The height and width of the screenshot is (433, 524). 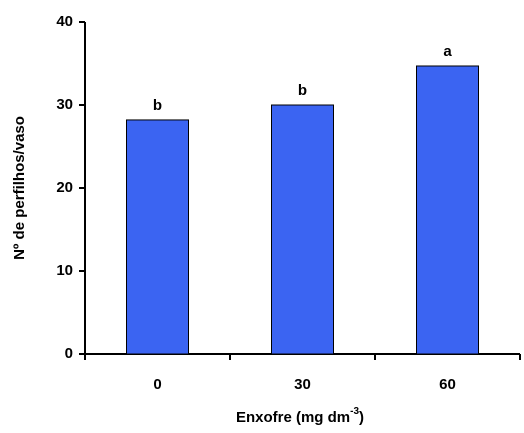 I want to click on y-tick-label: 30, so click(x=64, y=104).